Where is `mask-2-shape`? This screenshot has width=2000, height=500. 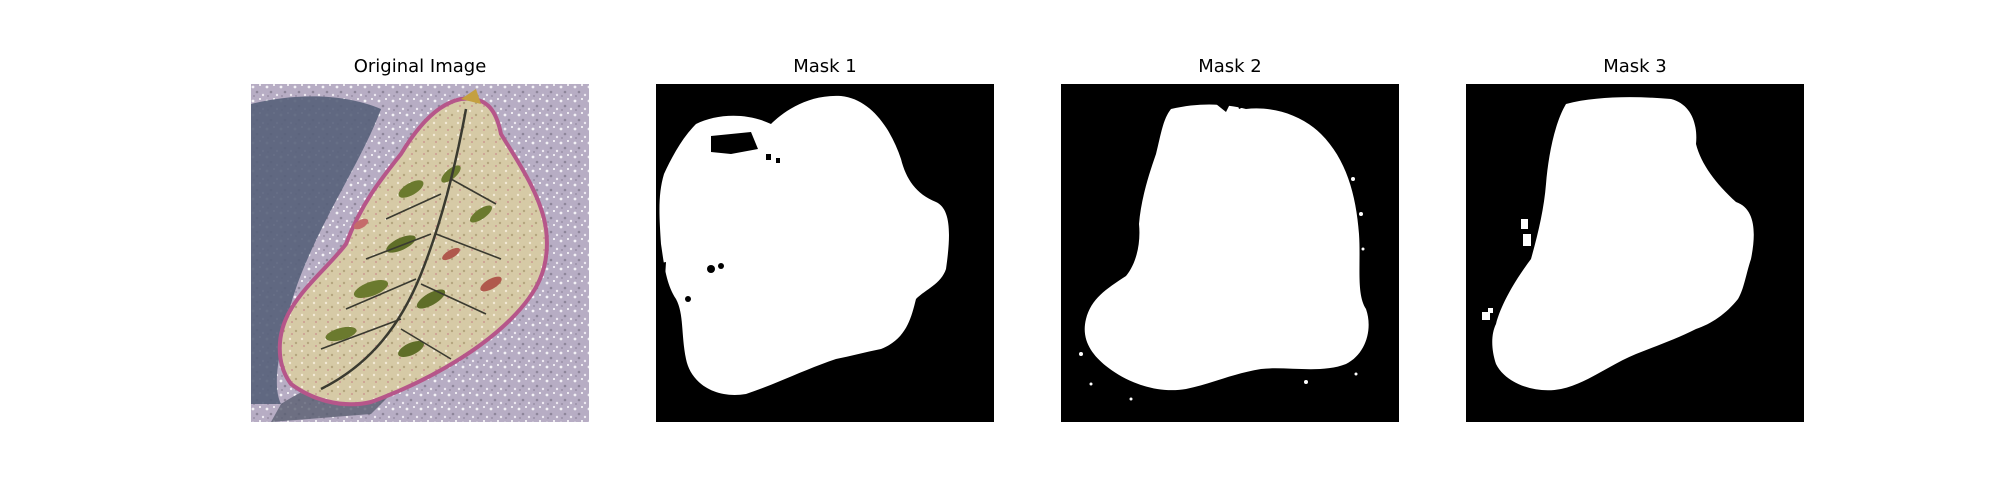 mask-2-shape is located at coordinates (1230, 253).